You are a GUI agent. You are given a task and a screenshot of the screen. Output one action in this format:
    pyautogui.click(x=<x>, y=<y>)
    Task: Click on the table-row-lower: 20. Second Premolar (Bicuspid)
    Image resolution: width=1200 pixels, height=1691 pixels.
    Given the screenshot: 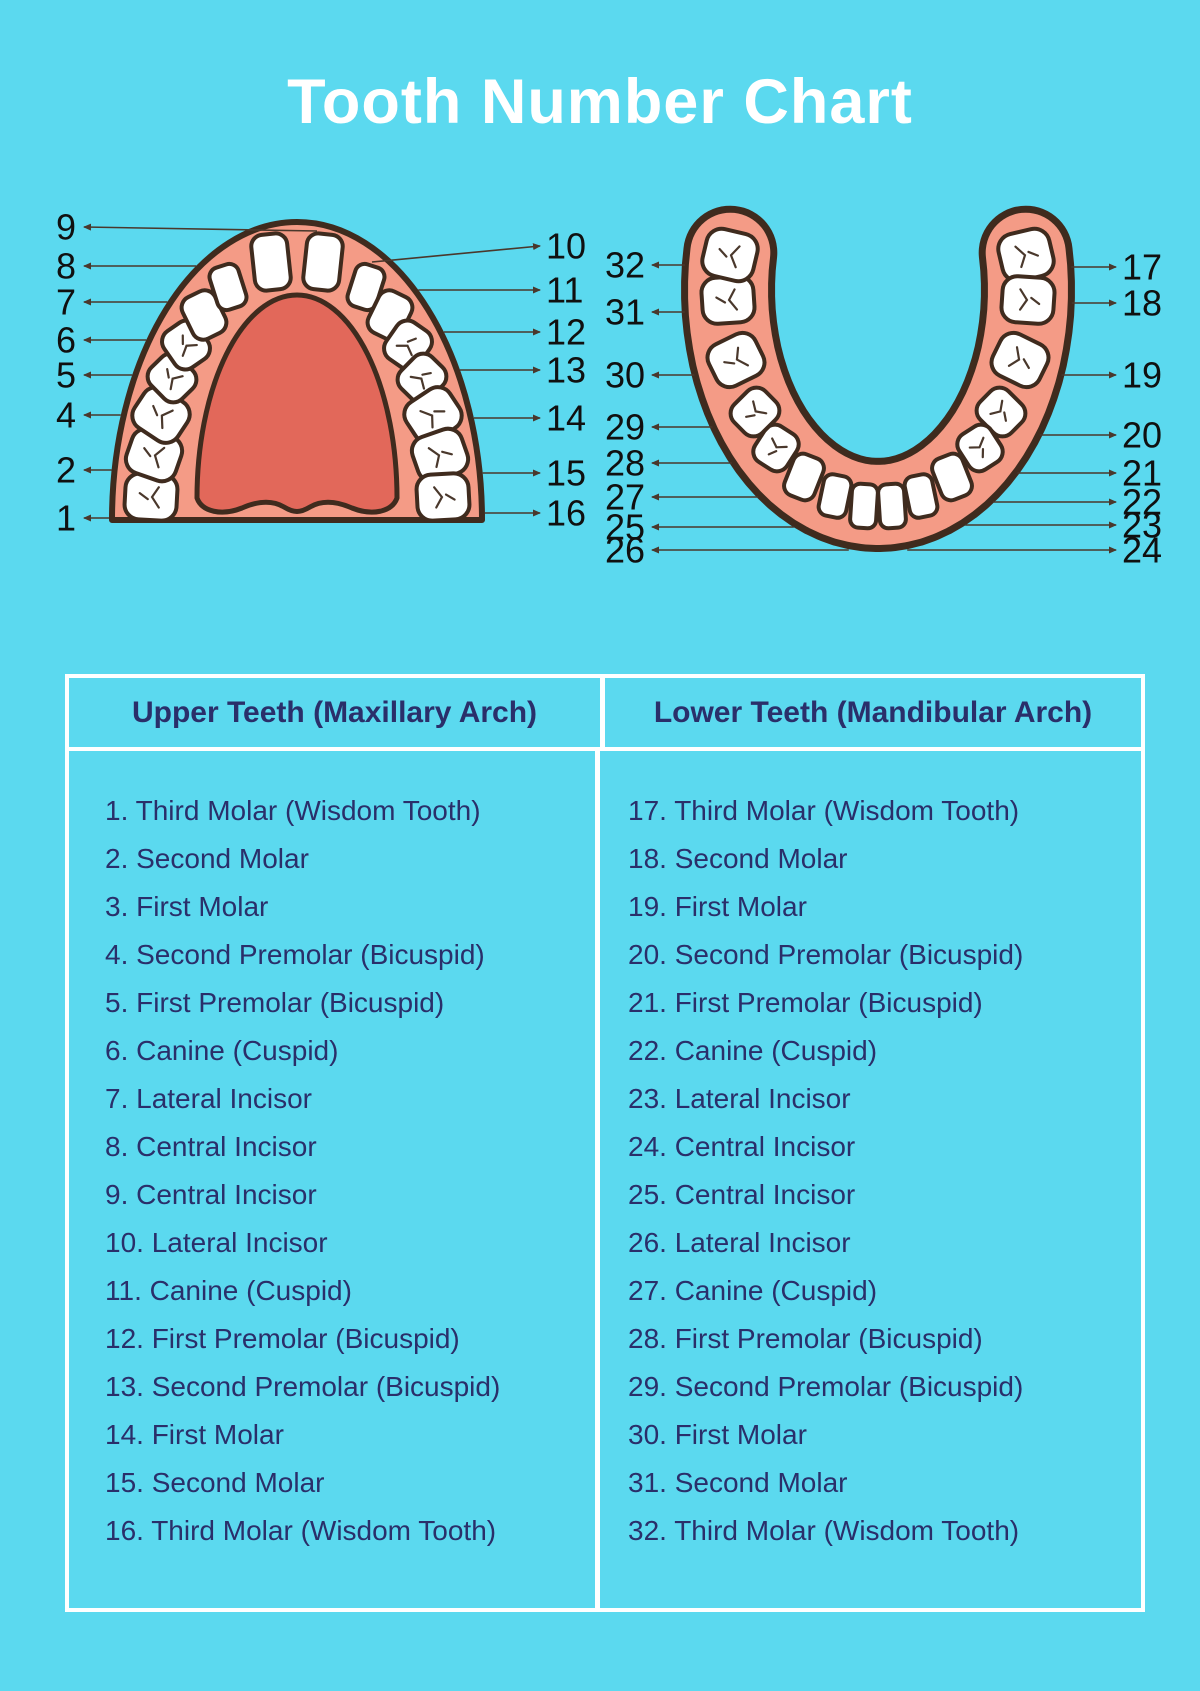 What is the action you would take?
    pyautogui.click(x=826, y=954)
    